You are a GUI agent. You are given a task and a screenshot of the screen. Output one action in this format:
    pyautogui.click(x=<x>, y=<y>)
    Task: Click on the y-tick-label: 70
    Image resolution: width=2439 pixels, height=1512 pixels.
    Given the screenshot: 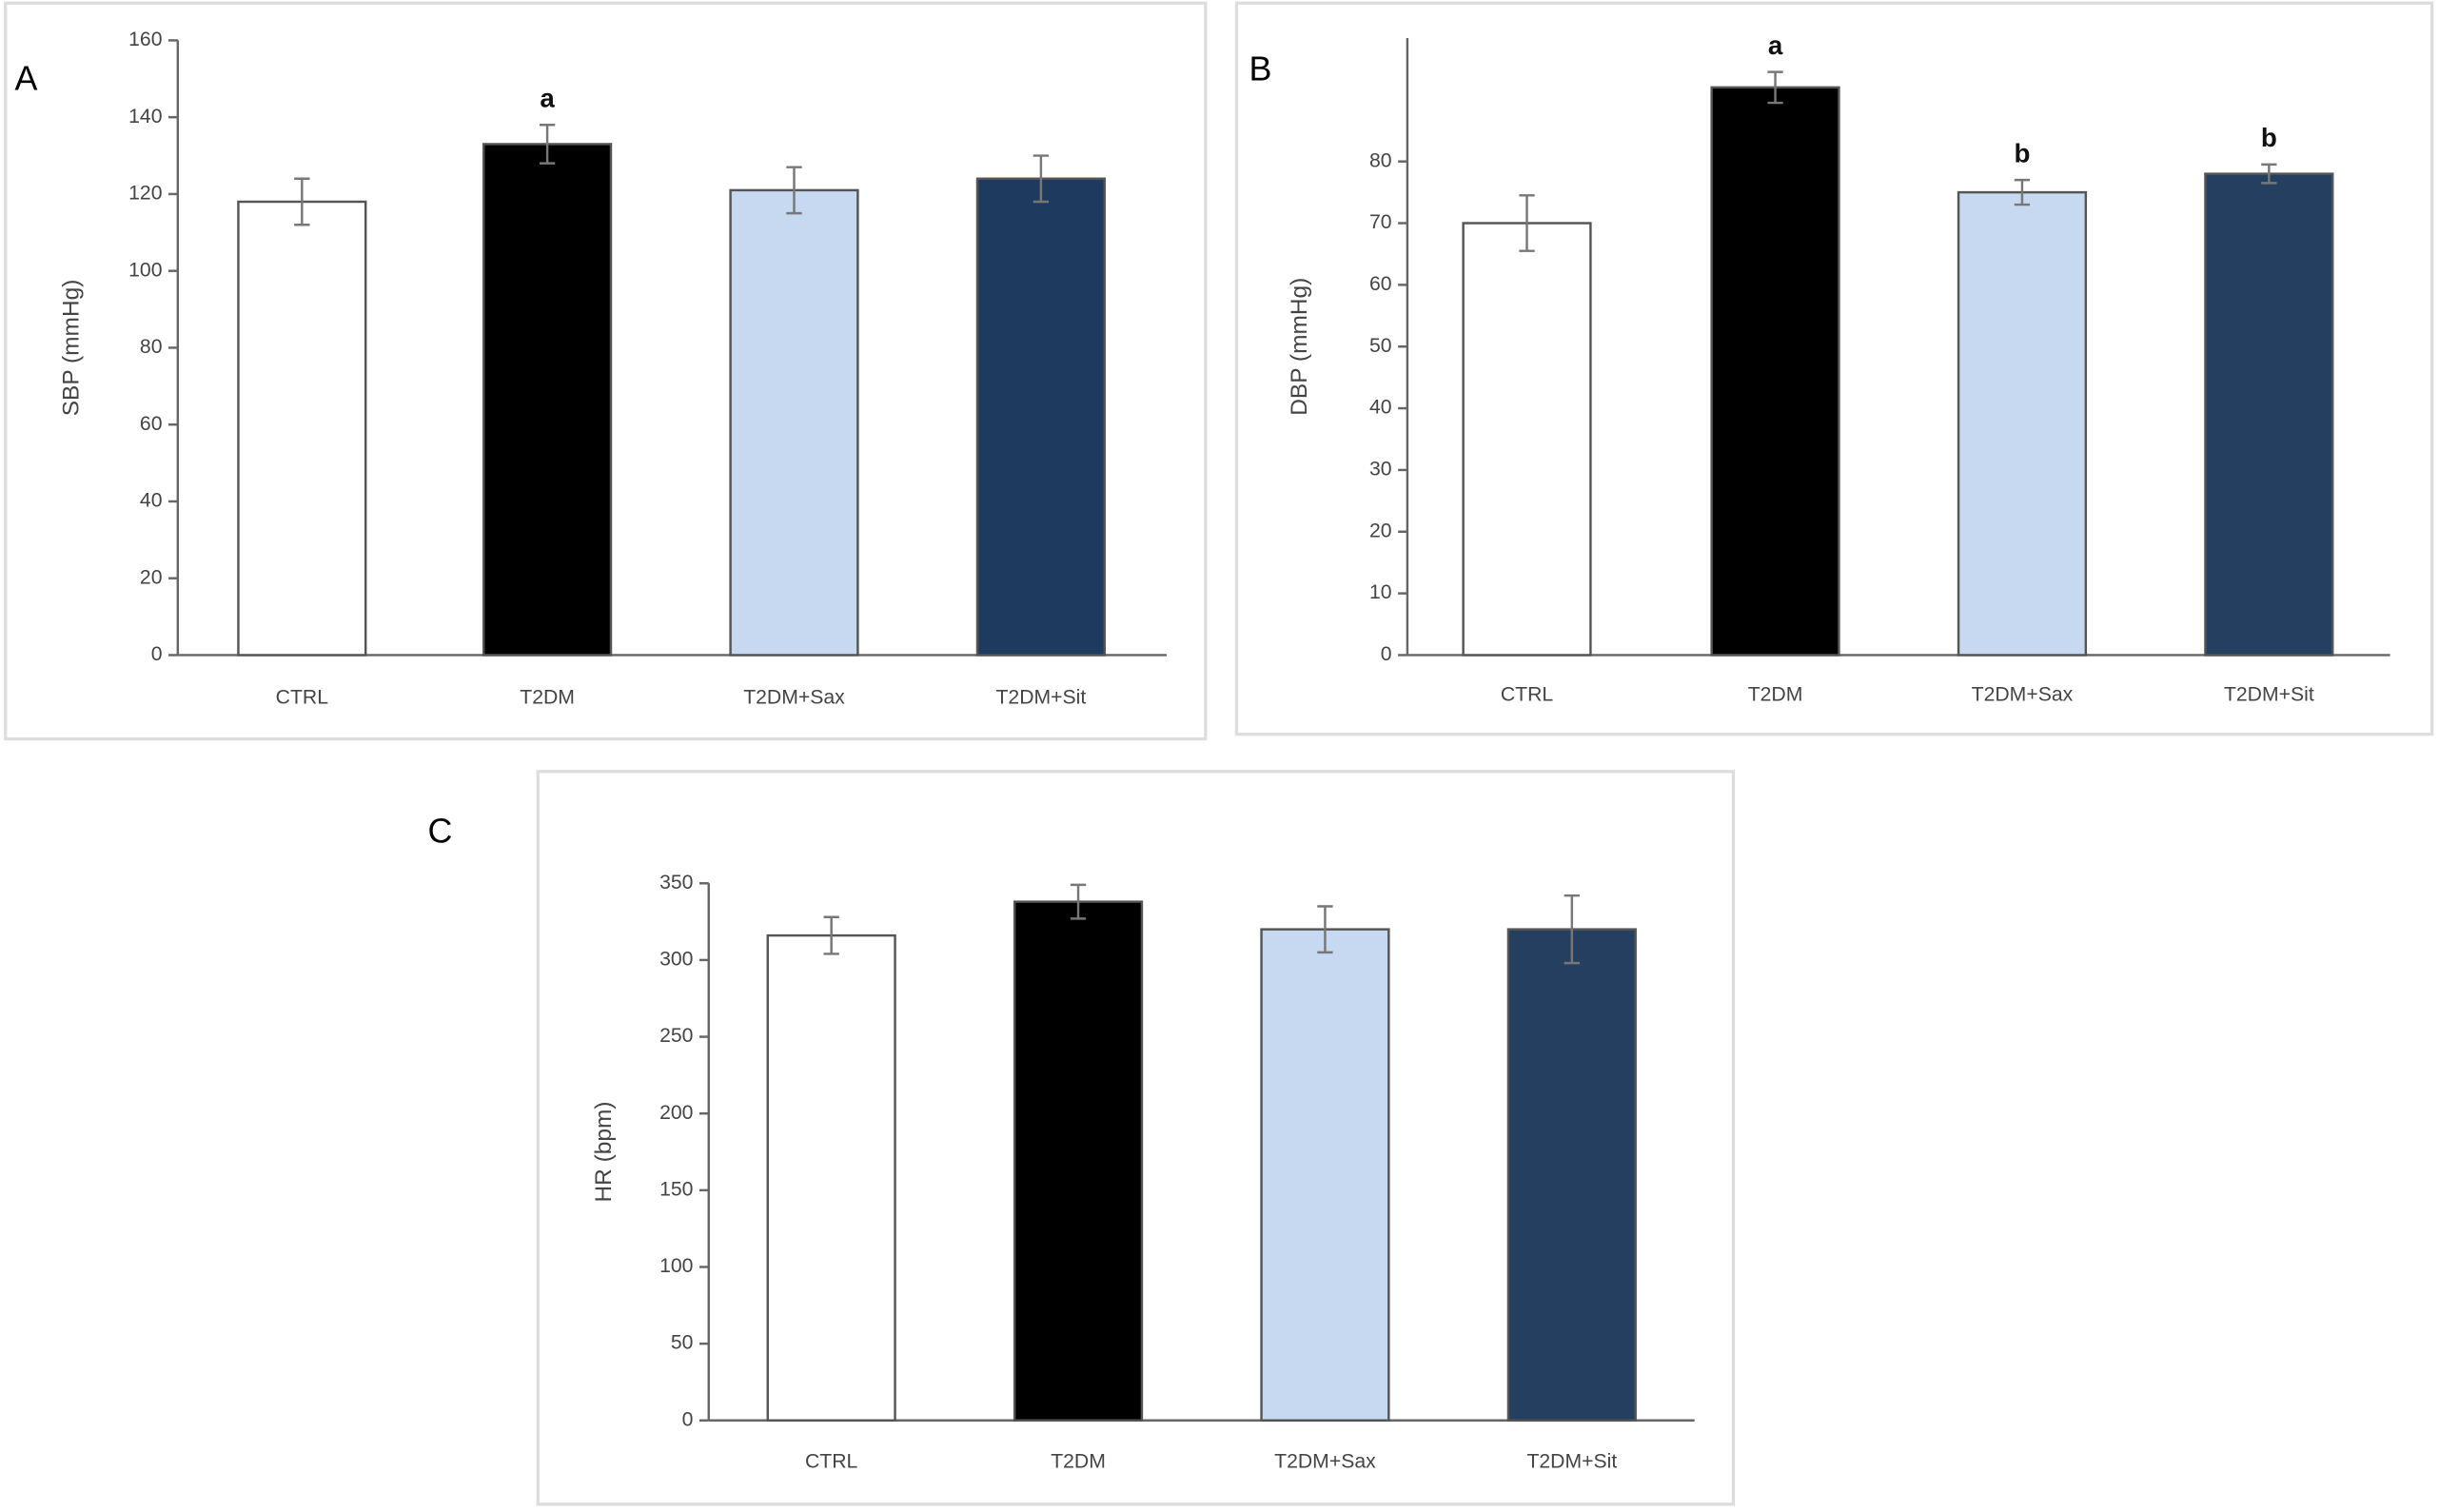 What is the action you would take?
    pyautogui.click(x=1380, y=222)
    